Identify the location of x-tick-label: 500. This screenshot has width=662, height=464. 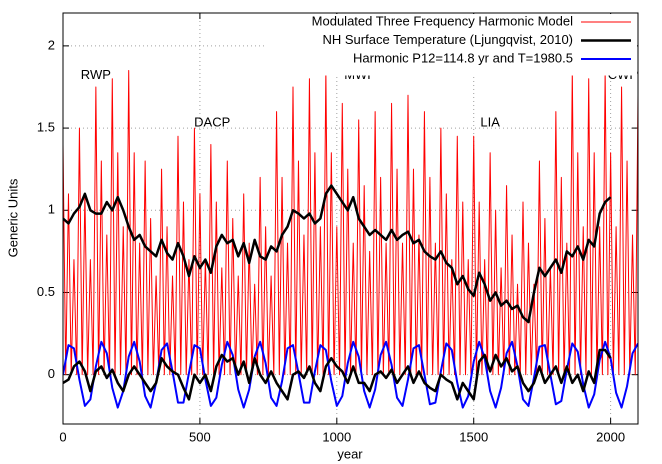
(200, 436).